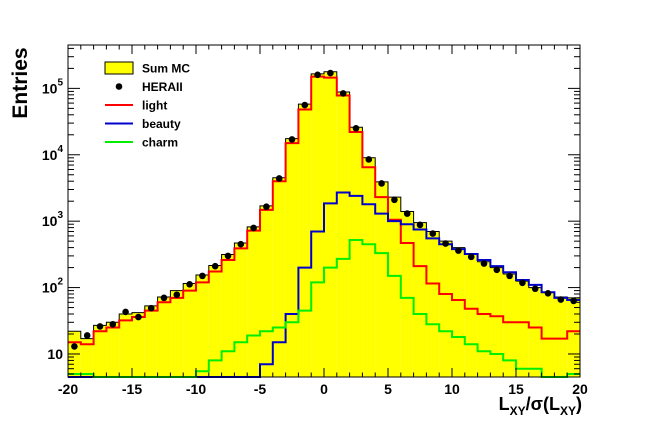  Describe the element at coordinates (100, 351) in the screenshot. I see `sum-mc-bar--18` at that location.